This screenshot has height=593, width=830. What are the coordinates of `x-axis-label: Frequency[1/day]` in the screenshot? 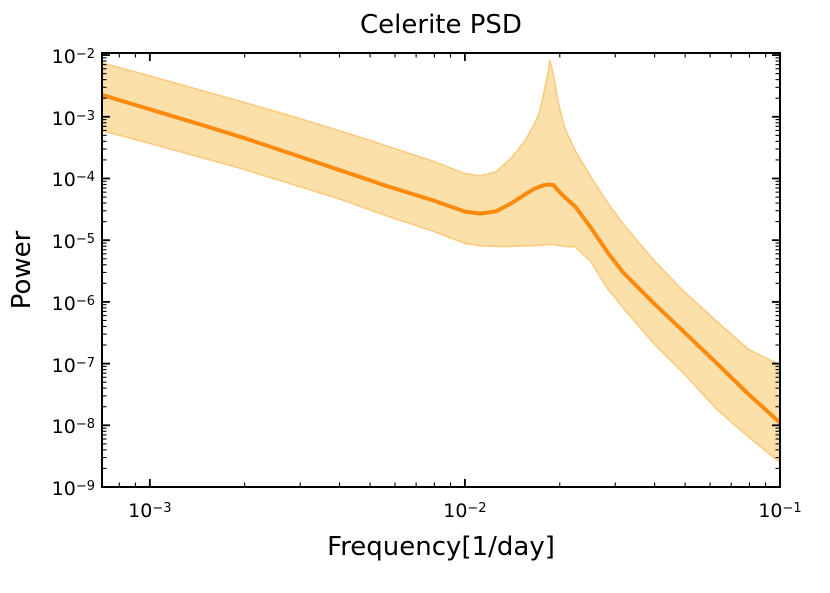 It's located at (441, 547).